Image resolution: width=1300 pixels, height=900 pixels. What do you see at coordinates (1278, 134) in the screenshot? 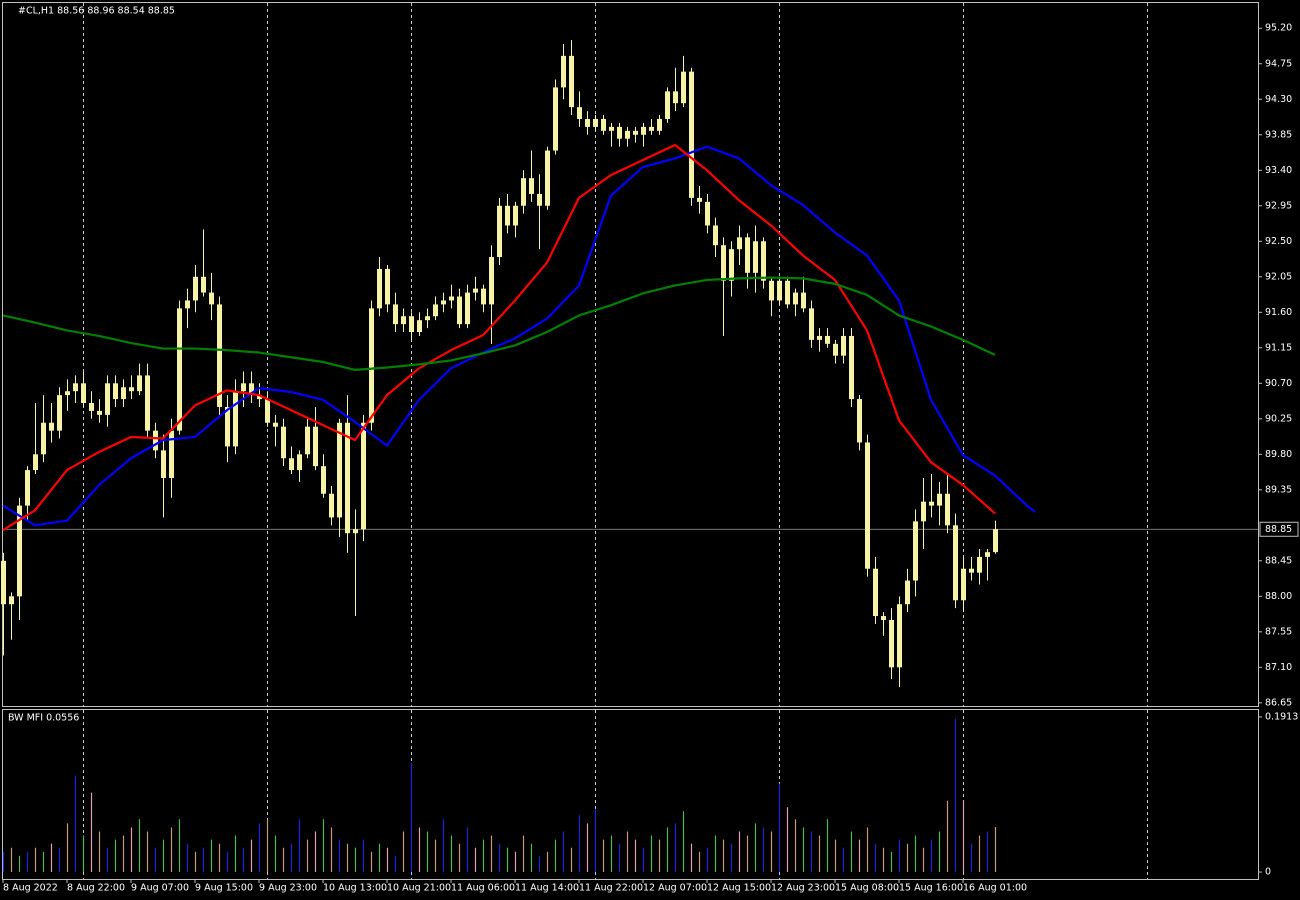
I see `y-tick-label: 93.85` at bounding box center [1278, 134].